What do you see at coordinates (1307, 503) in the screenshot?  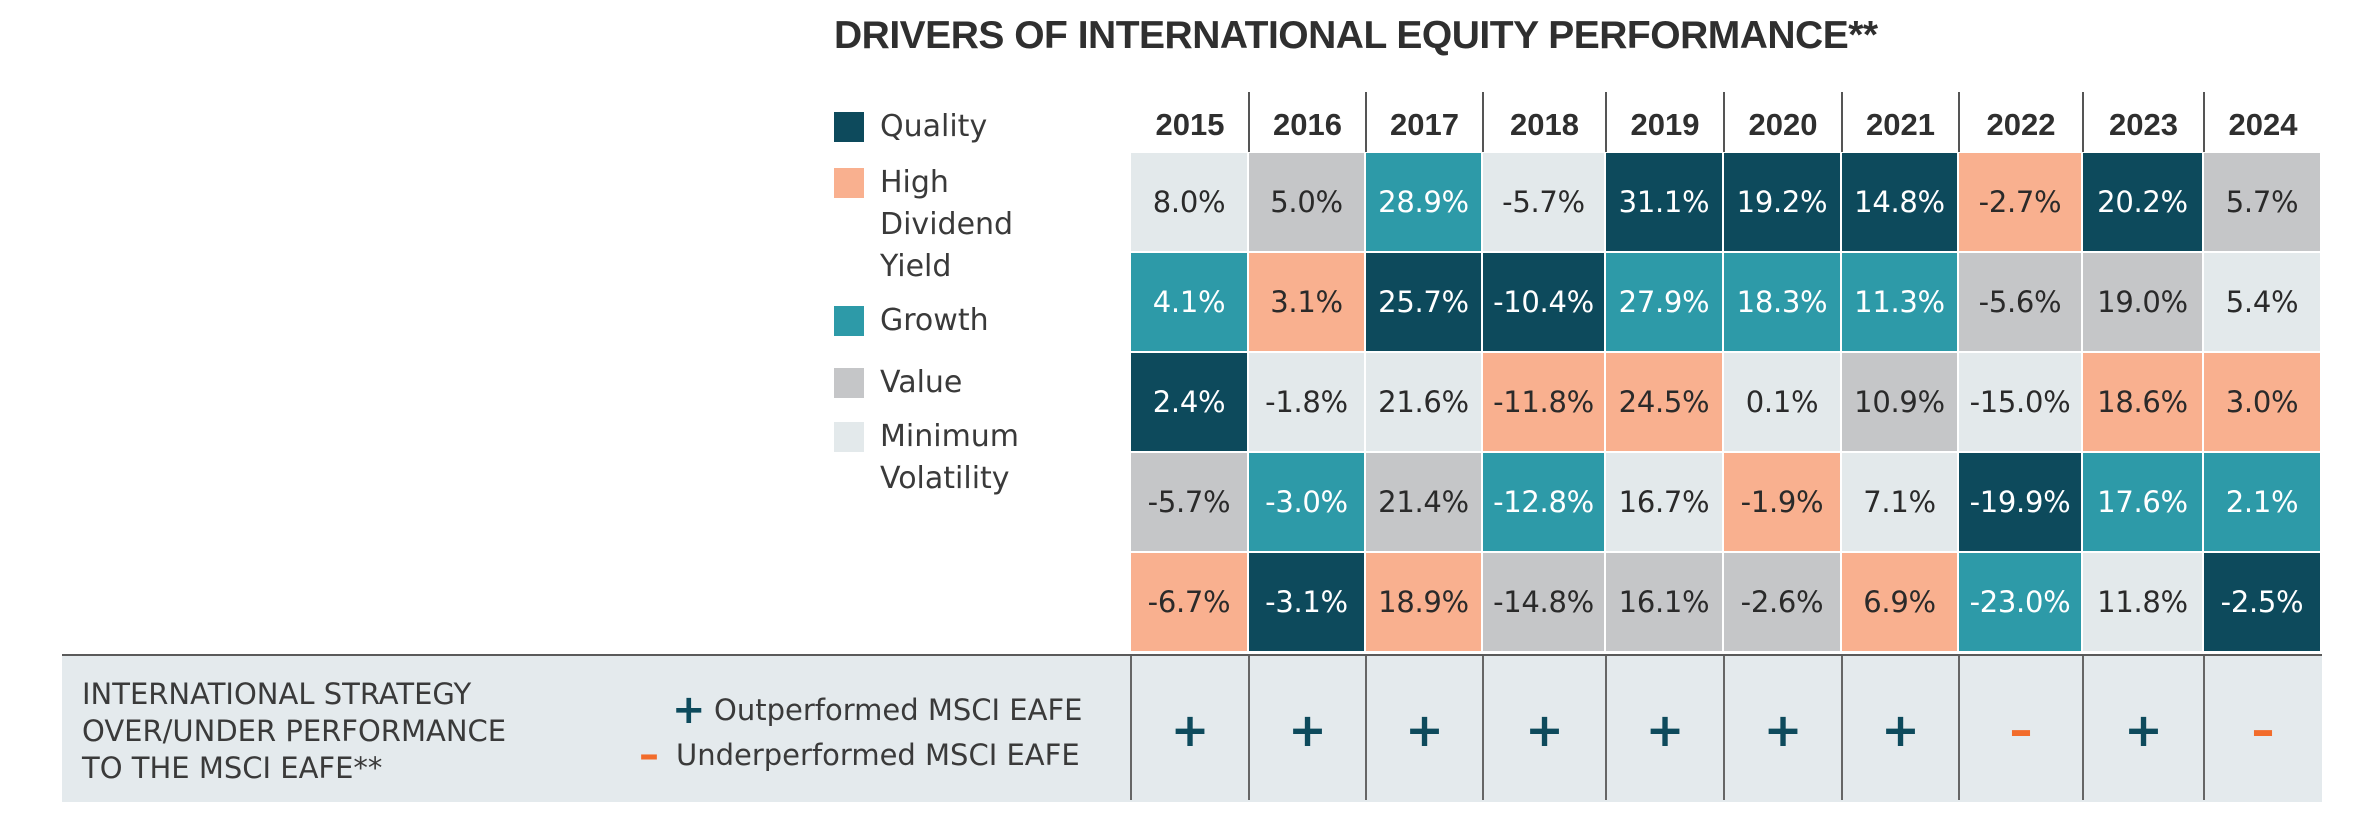 I see `grid-cell: -3.0%` at bounding box center [1307, 503].